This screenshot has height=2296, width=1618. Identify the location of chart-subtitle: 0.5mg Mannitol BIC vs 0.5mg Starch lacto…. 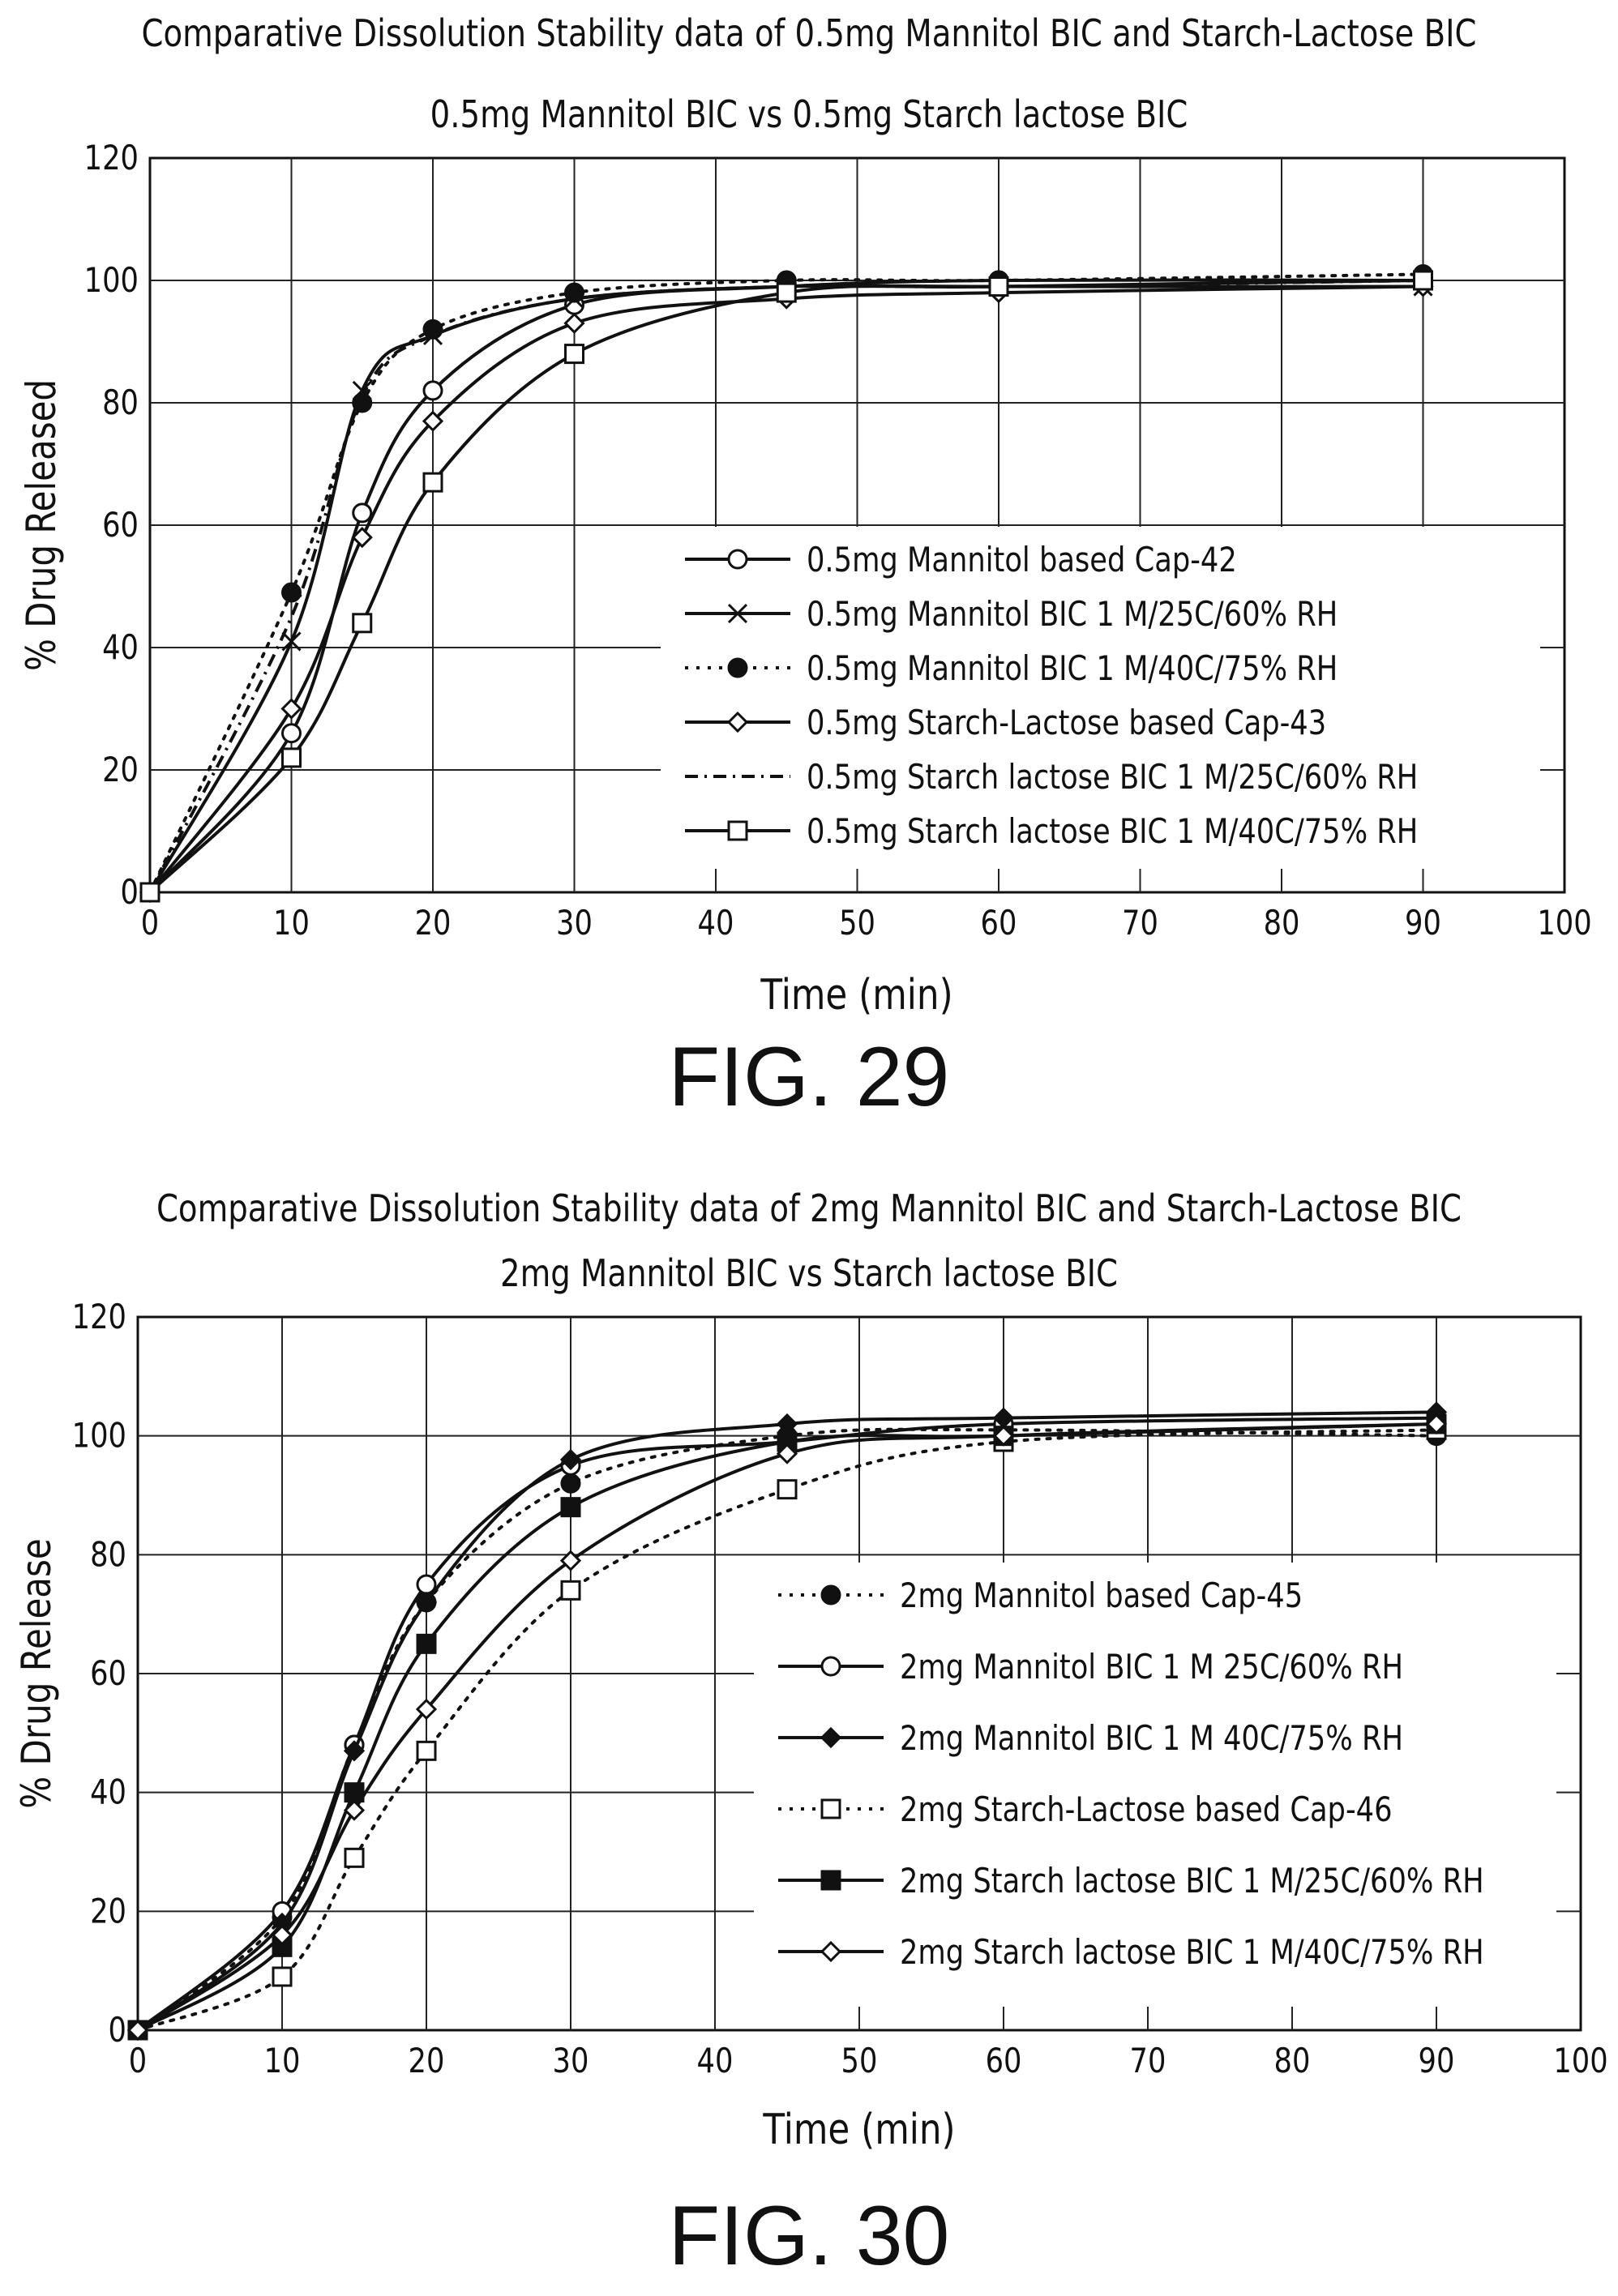
(809, 114).